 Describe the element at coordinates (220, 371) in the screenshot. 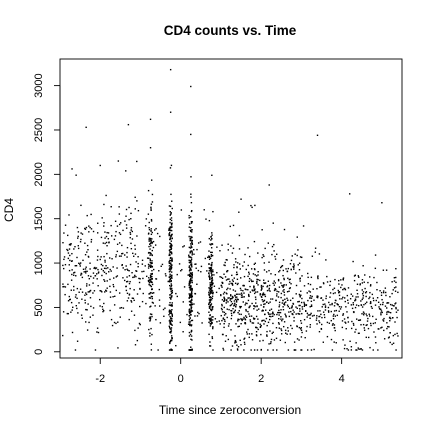

I see `x-axis: -2 0 2 4` at that location.